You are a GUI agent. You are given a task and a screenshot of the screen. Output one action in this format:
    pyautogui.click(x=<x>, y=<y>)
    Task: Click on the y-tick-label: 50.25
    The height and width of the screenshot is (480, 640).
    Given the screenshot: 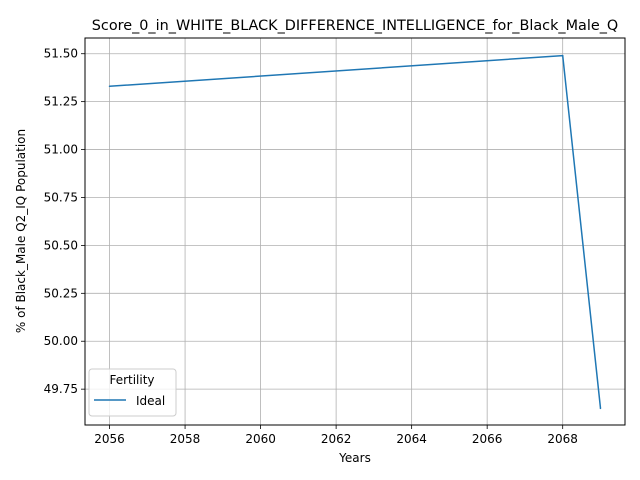 What is the action you would take?
    pyautogui.click(x=61, y=293)
    